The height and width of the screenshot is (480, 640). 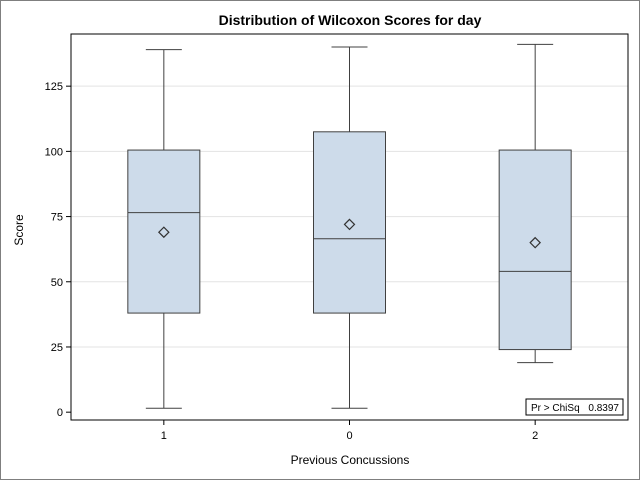 What do you see at coordinates (535, 436) in the screenshot?
I see `x-tick-label: 2` at bounding box center [535, 436].